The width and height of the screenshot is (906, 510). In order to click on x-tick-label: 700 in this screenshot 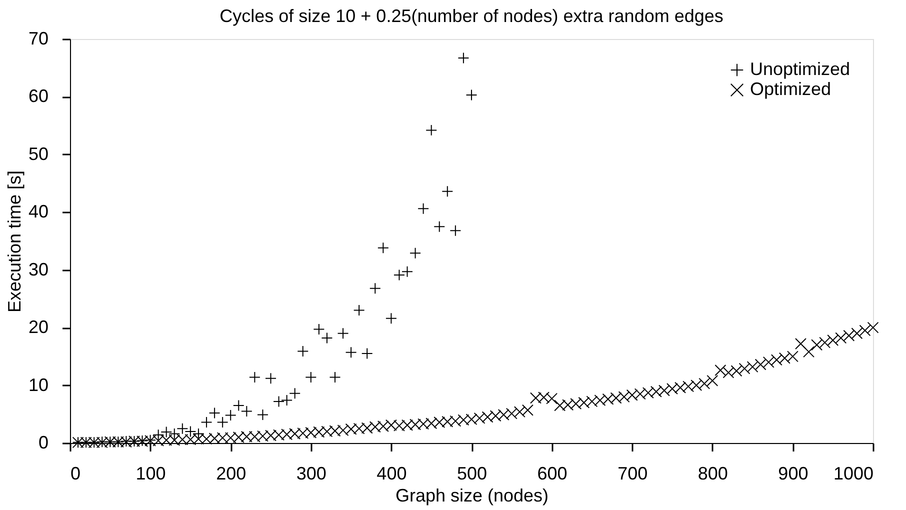, I will do `click(633, 474)`.